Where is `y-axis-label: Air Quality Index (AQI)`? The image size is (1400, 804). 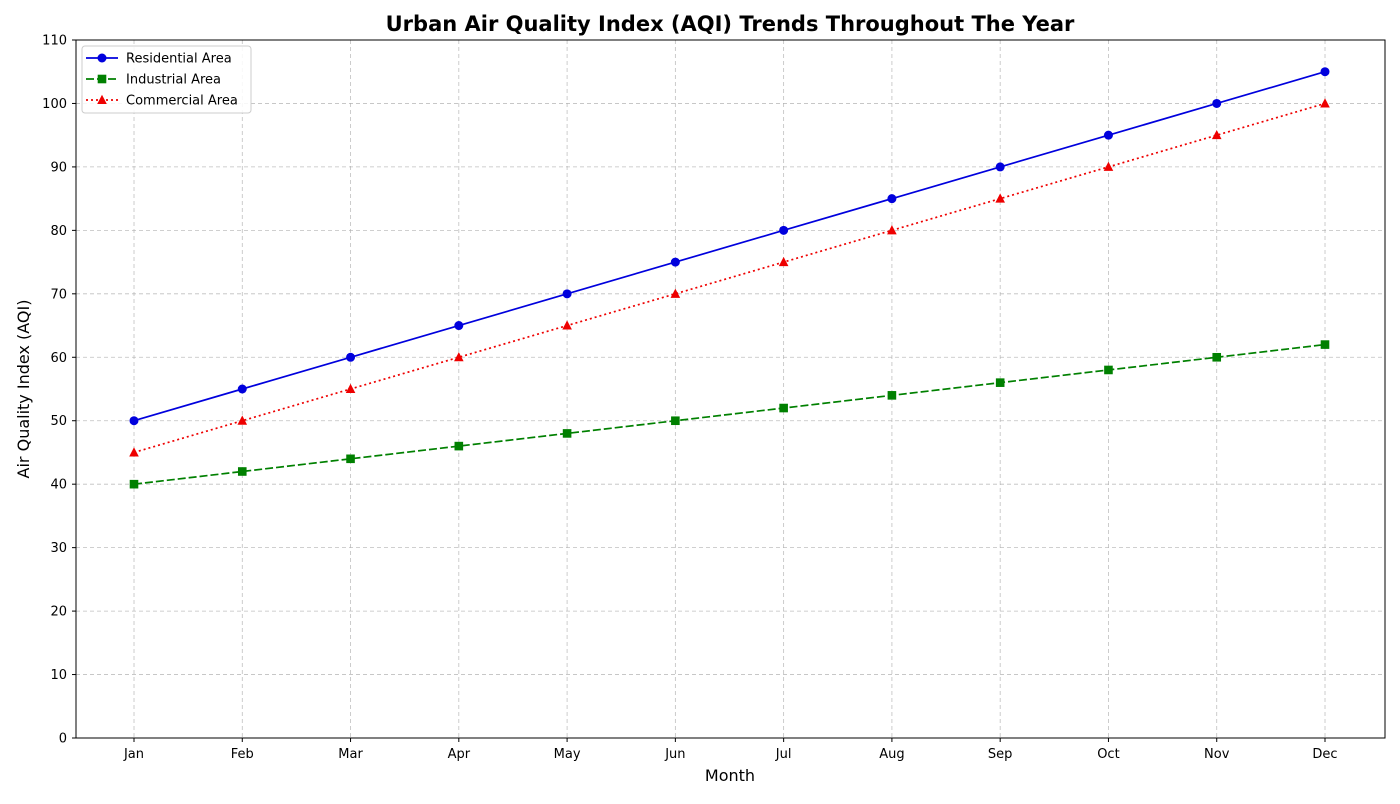 y-axis-label: Air Quality Index (AQI) is located at coordinates (23, 389).